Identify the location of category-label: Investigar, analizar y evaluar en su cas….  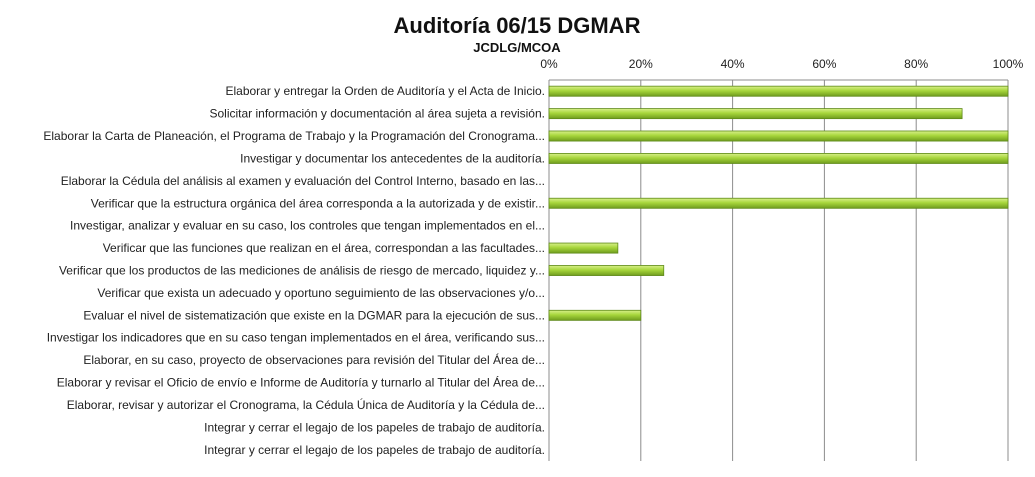
(307, 226).